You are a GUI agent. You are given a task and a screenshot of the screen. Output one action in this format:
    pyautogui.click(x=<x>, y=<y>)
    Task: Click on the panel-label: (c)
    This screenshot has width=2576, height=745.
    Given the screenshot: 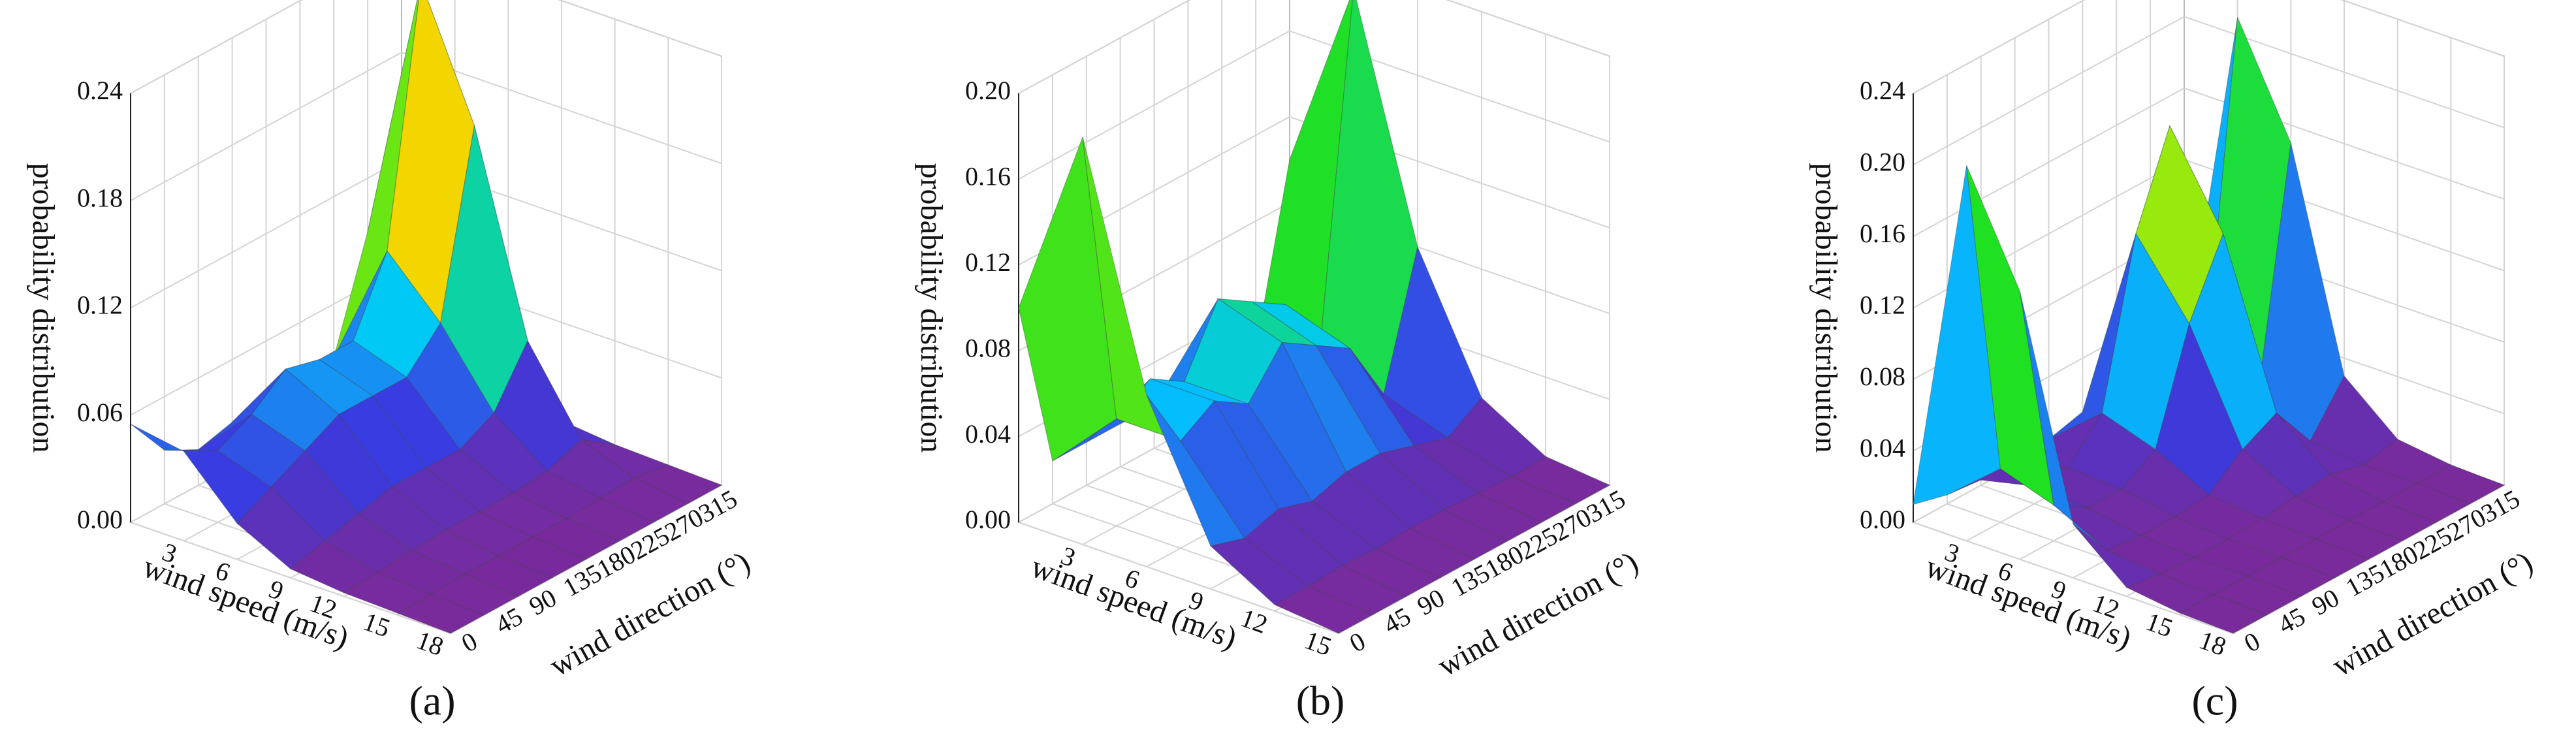 What is the action you would take?
    pyautogui.click(x=2214, y=701)
    